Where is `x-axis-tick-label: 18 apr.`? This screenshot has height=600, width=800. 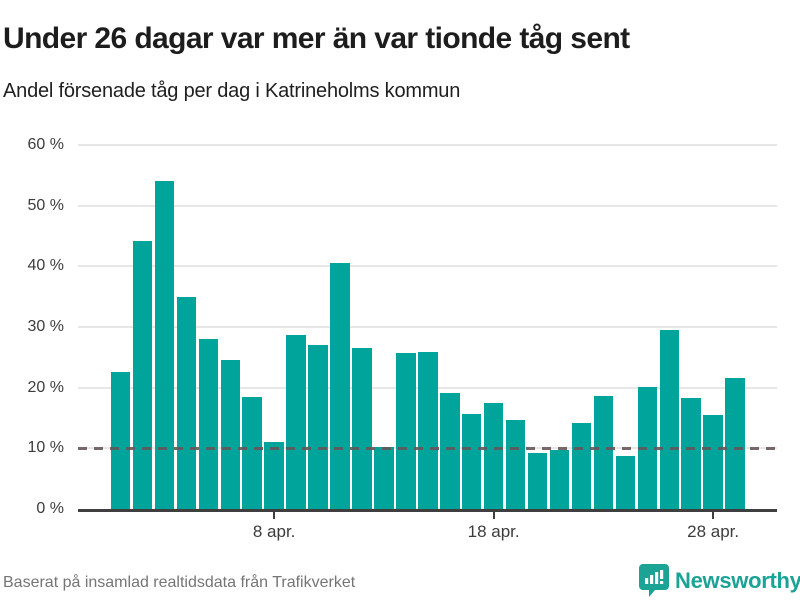
x-axis-tick-label: 18 apr. is located at coordinates (493, 531).